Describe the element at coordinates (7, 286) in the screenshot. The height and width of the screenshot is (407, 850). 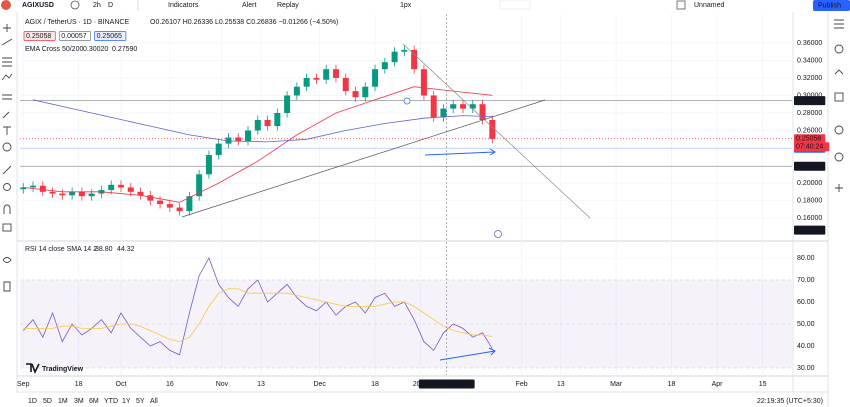
I see `tool-trash` at that location.